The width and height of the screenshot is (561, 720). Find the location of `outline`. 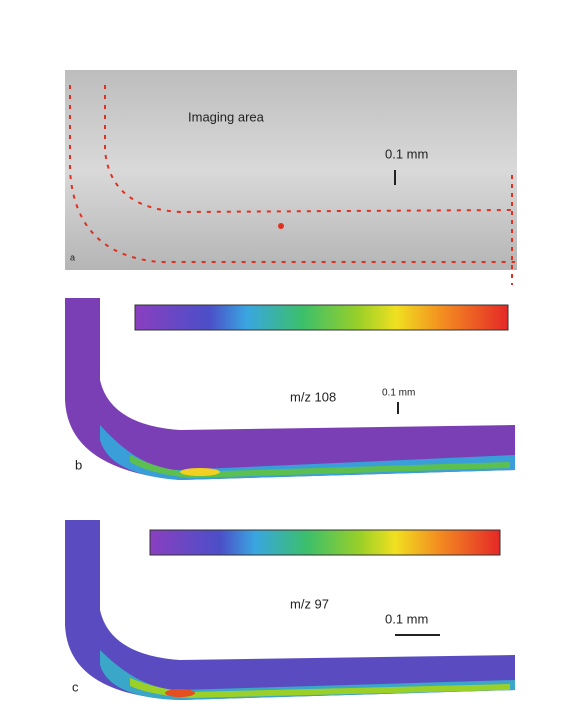

outline is located at coordinates (308, 149).